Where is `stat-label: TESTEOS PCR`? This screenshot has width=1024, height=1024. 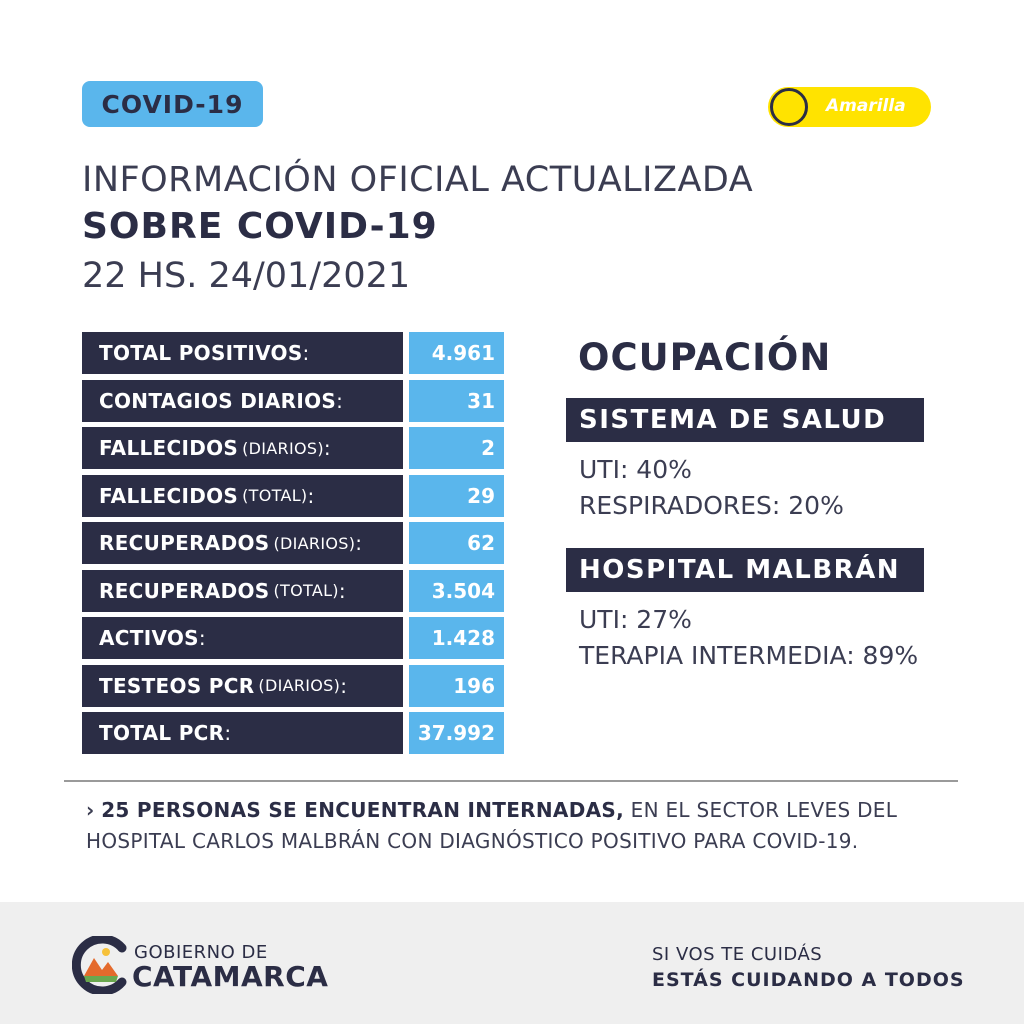 stat-label: TESTEOS PCR is located at coordinates (177, 685).